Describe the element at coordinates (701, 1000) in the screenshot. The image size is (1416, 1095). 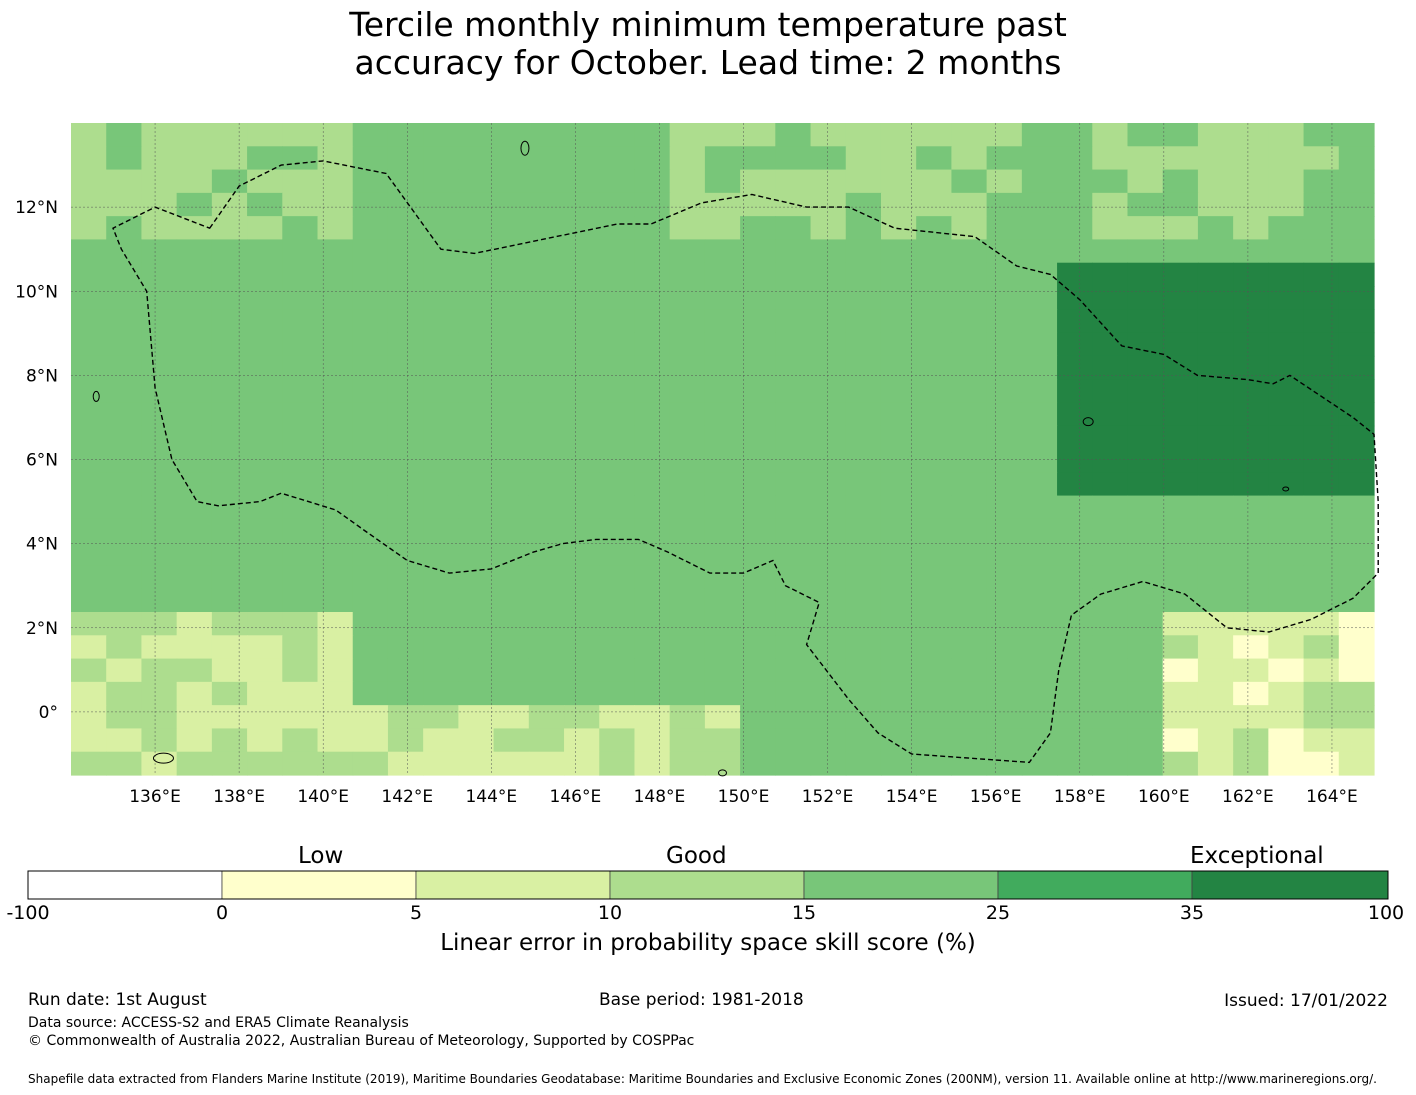
I see `base-period: Base period: 1981-2018` at that location.